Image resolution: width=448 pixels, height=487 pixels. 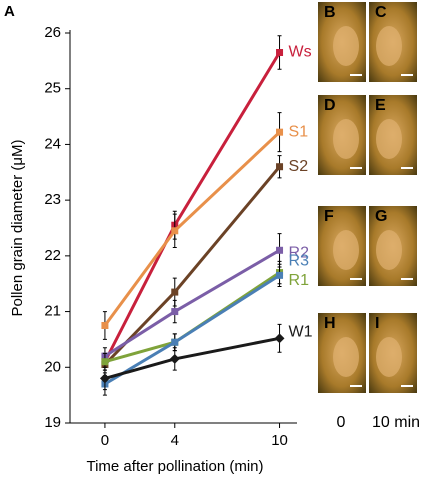 What do you see at coordinates (300, 52) in the screenshot?
I see `series-label: Ws` at bounding box center [300, 52].